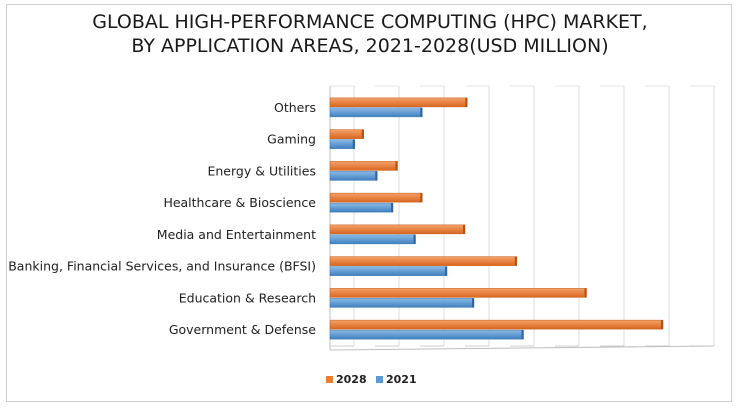  I want to click on category-label: Government & Defense, so click(242, 329).